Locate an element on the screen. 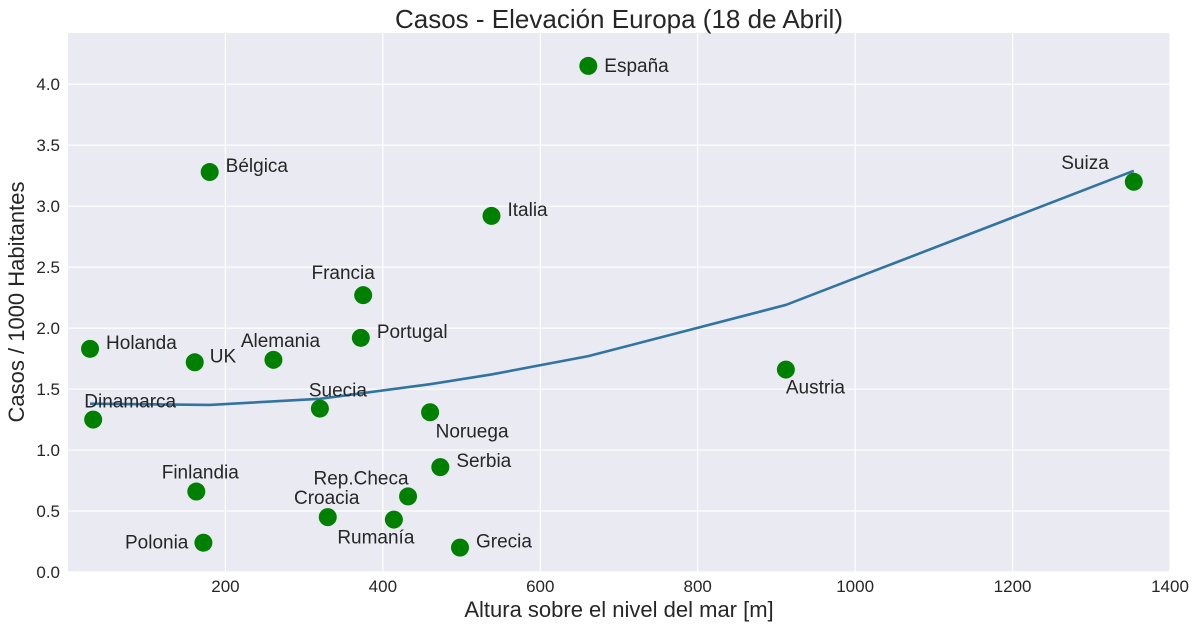 The height and width of the screenshot is (635, 1200). y-tick-label: 3.0 is located at coordinates (48, 206).